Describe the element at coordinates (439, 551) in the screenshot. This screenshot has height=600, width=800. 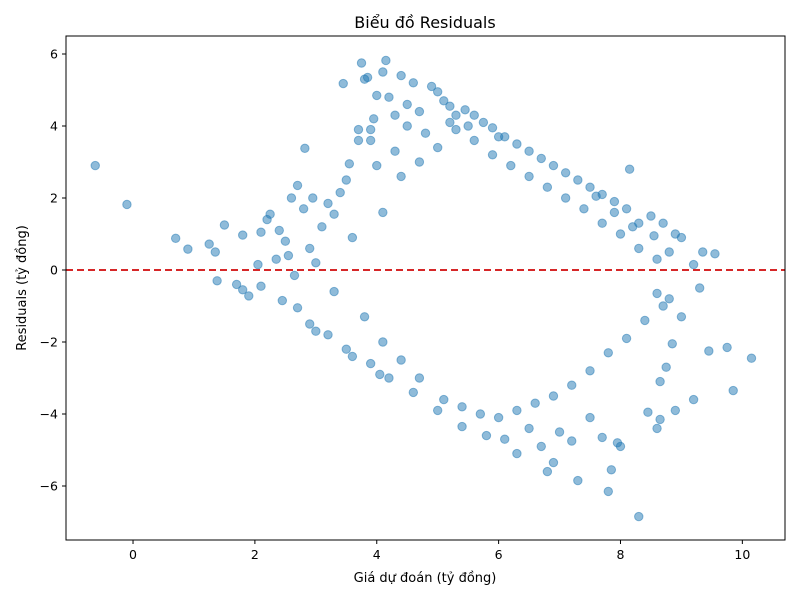
I see `x-axis-ticks: 0 2 4 6 8 10` at that location.